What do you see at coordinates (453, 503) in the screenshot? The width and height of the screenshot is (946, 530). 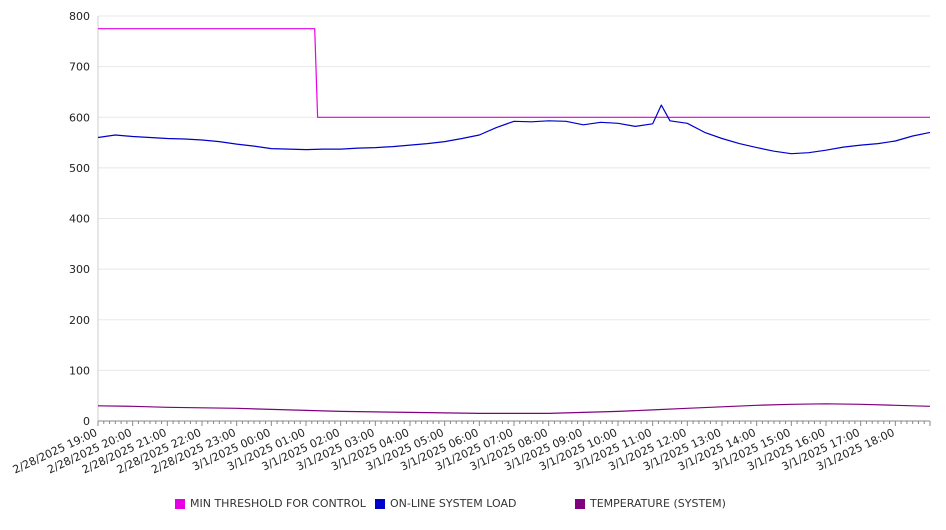 I see `legend-label-online-load: ON-LINE SYSTEM LOAD` at bounding box center [453, 503].